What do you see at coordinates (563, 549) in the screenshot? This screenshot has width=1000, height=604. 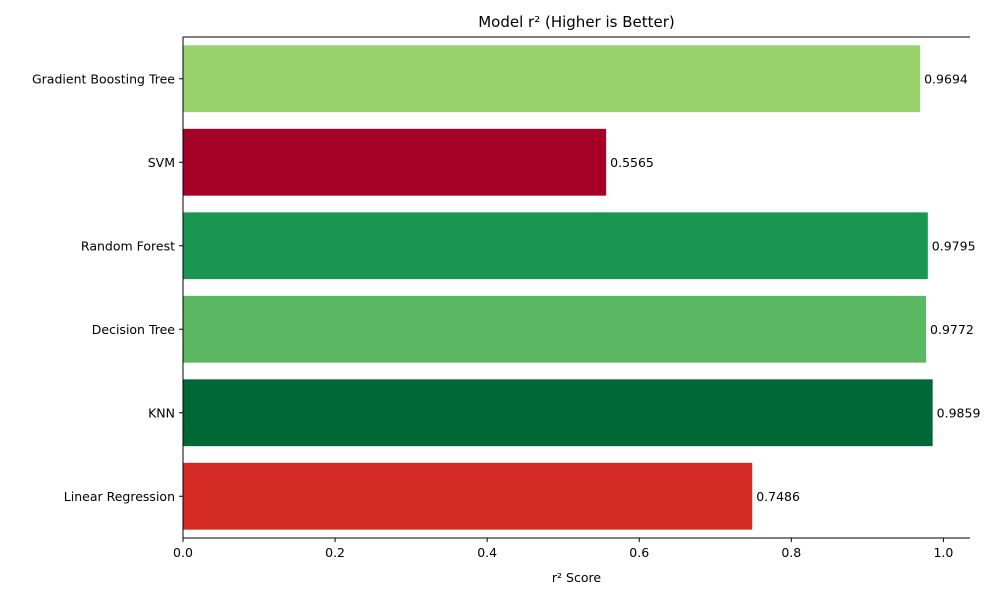 I see `x-axis-ticks: 0.0 0.2 0.4 0.6 0.8 1.0` at bounding box center [563, 549].